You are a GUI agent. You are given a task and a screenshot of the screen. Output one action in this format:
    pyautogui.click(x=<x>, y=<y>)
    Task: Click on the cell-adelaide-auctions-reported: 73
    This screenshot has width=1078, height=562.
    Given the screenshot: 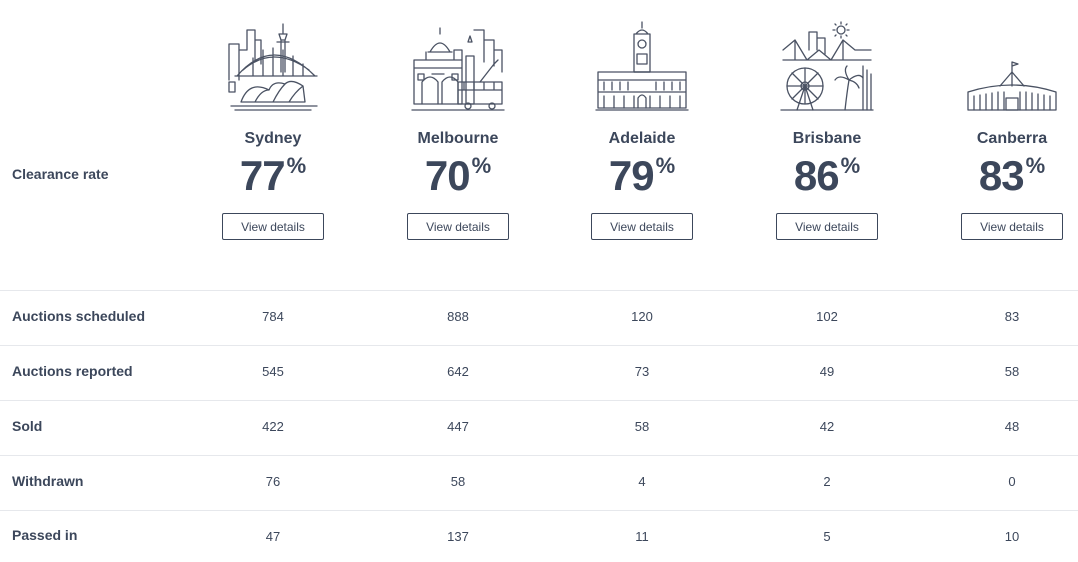 What is the action you would take?
    pyautogui.click(x=642, y=371)
    